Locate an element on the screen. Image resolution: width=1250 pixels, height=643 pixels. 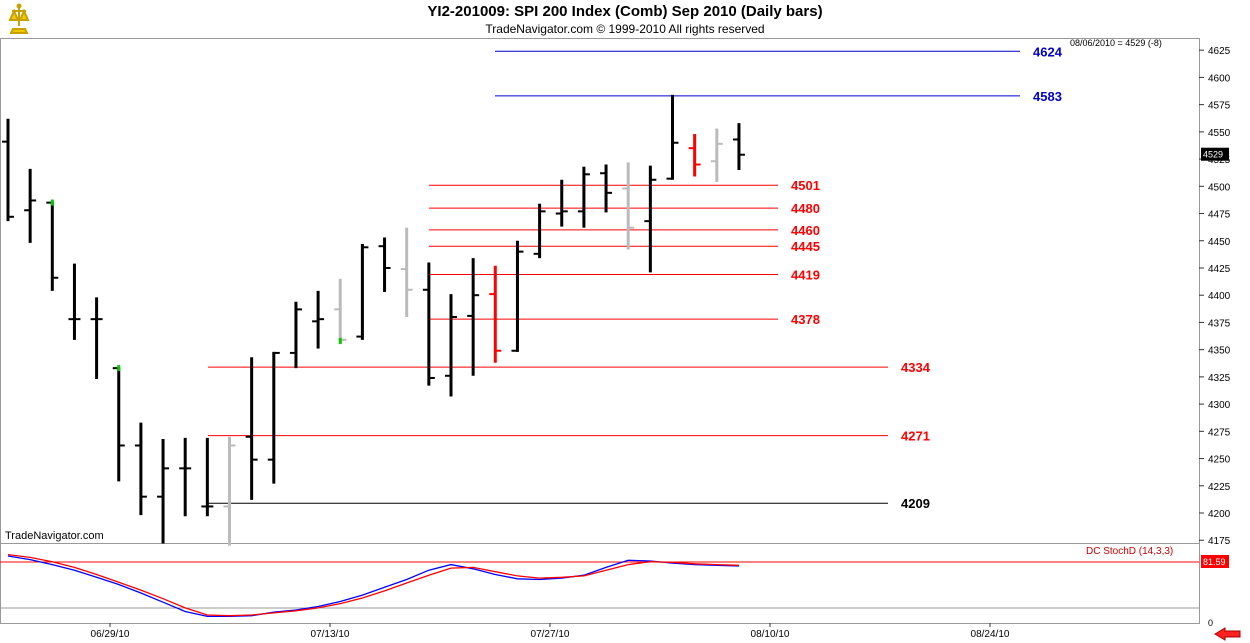
y-tick-label: 4350 is located at coordinates (1219, 351).